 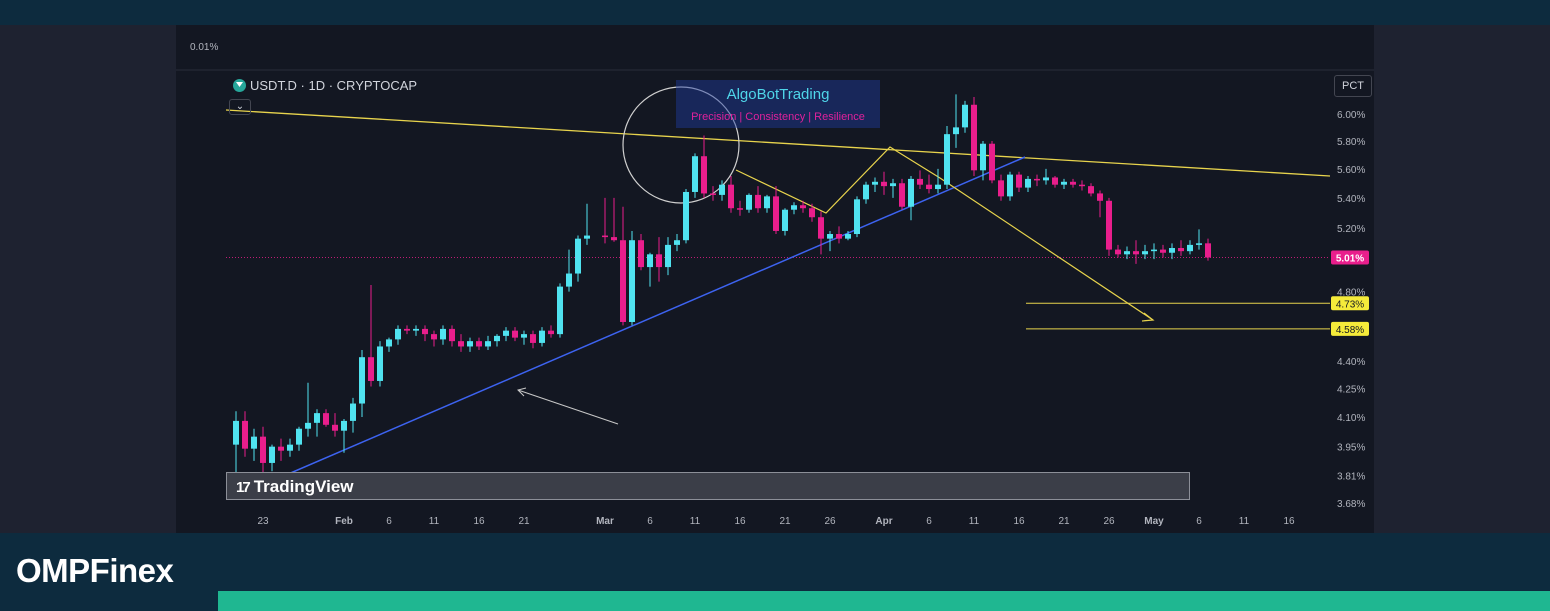 I want to click on x-tick-label: 16, so click(x=740, y=521).